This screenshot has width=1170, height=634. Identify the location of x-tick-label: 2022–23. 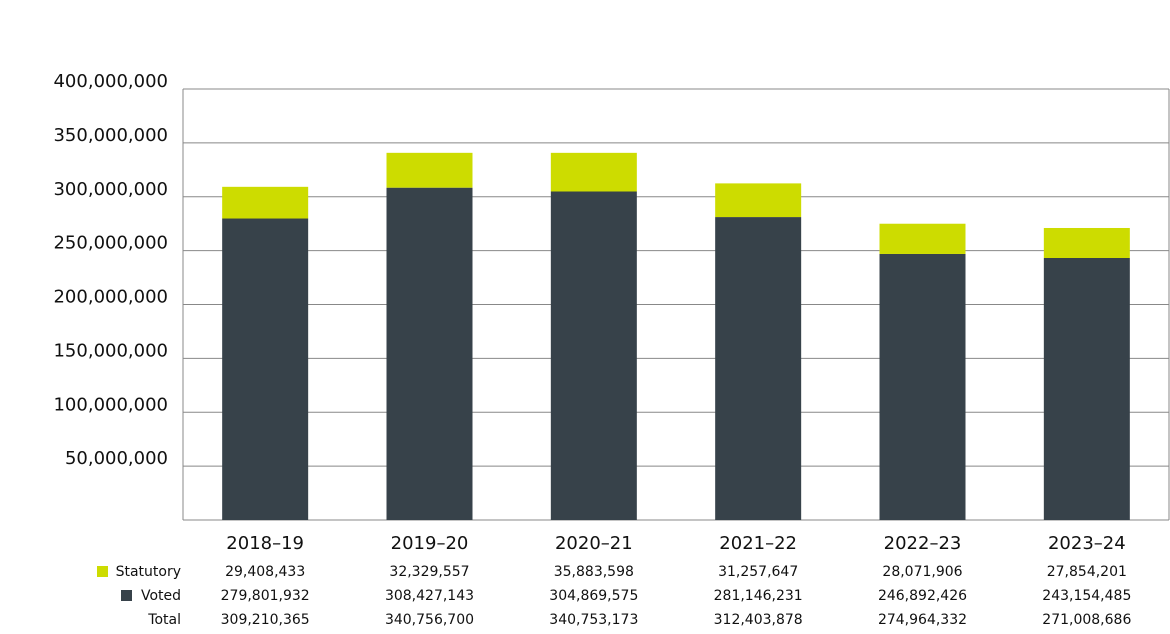
(923, 543).